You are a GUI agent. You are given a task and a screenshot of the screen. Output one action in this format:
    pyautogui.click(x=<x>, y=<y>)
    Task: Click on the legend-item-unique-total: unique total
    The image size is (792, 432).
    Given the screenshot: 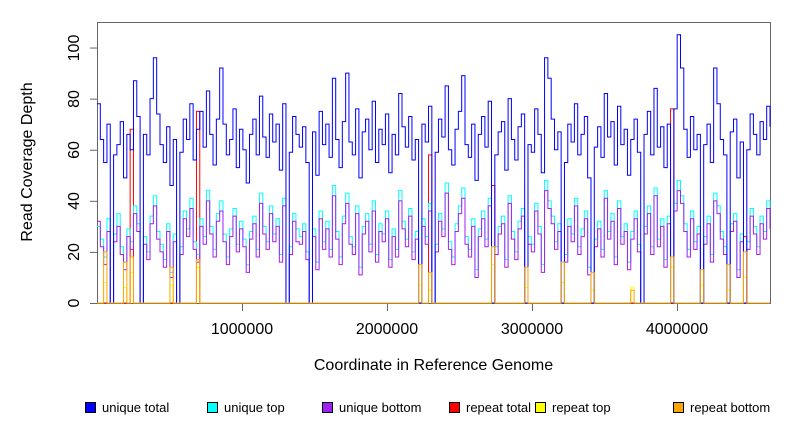 What is the action you would take?
    pyautogui.click(x=127, y=407)
    